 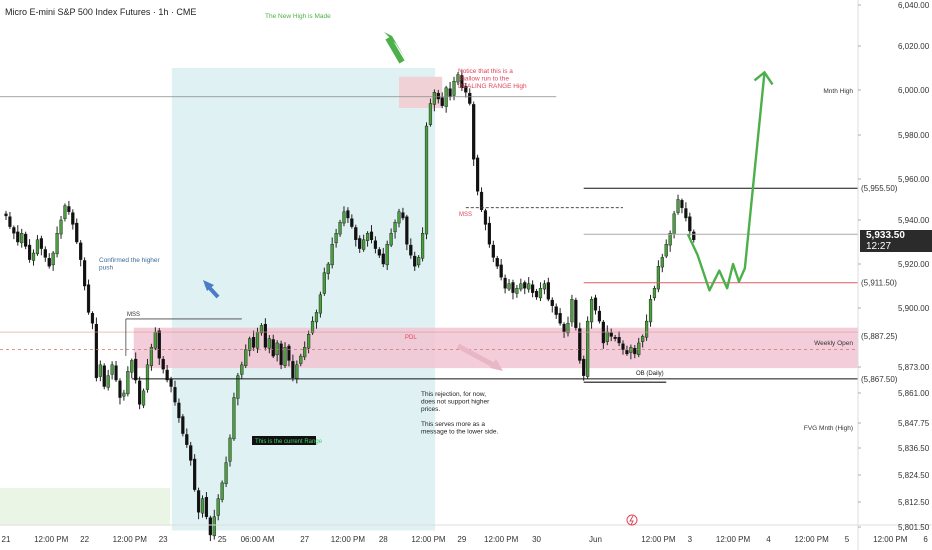 I want to click on price-tick-label: 5,812.50, so click(x=914, y=502).